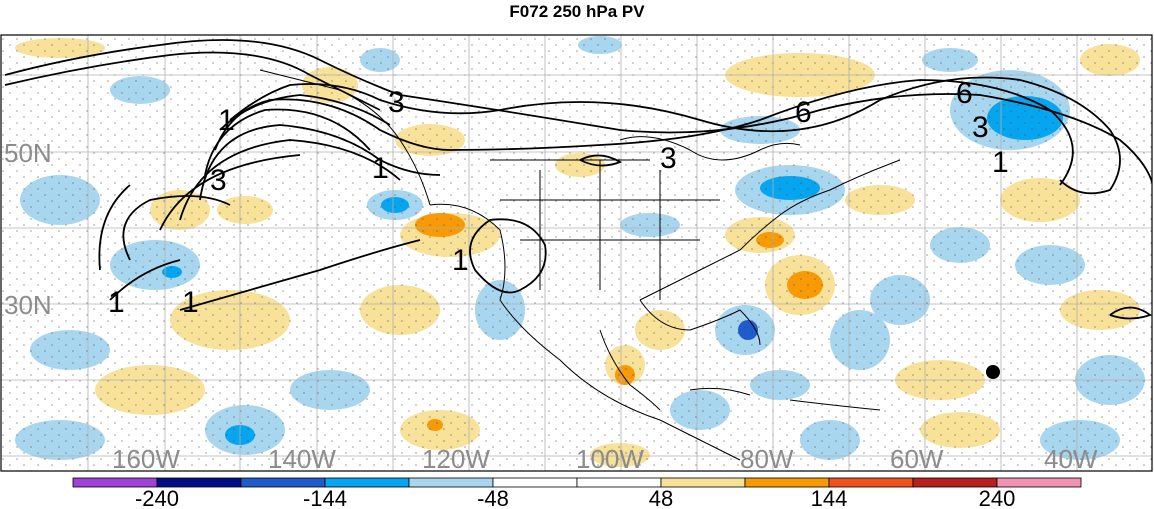 The image size is (1154, 509). Describe the element at coordinates (577, 11) in the screenshot. I see `chart-title: F072 250 hPa PV` at that location.